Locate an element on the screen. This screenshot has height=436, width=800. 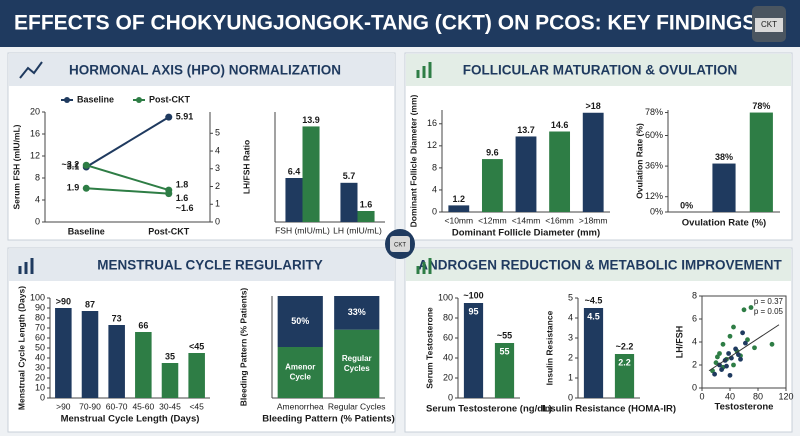
y-tick-label: 60% is located at coordinates (654, 135).